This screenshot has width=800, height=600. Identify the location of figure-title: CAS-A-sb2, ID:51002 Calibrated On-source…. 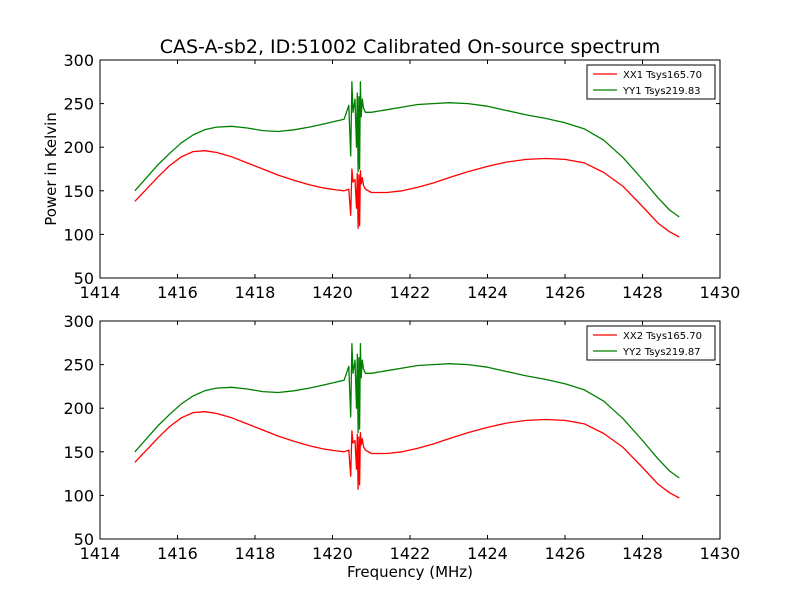
(410, 47).